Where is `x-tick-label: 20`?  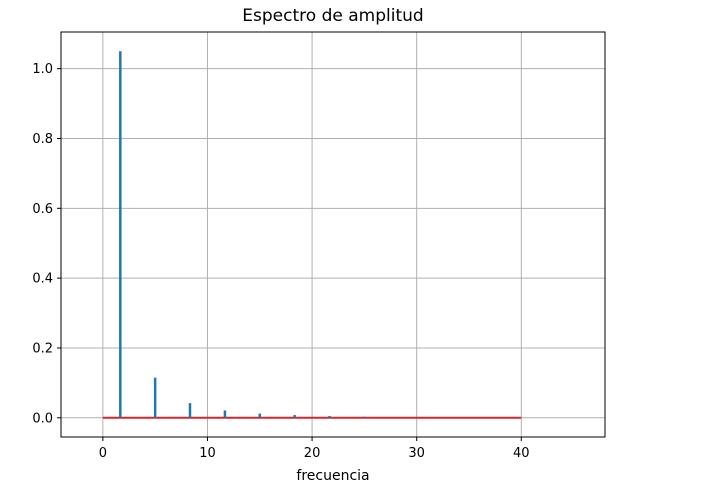
x-tick-label: 20 is located at coordinates (312, 453).